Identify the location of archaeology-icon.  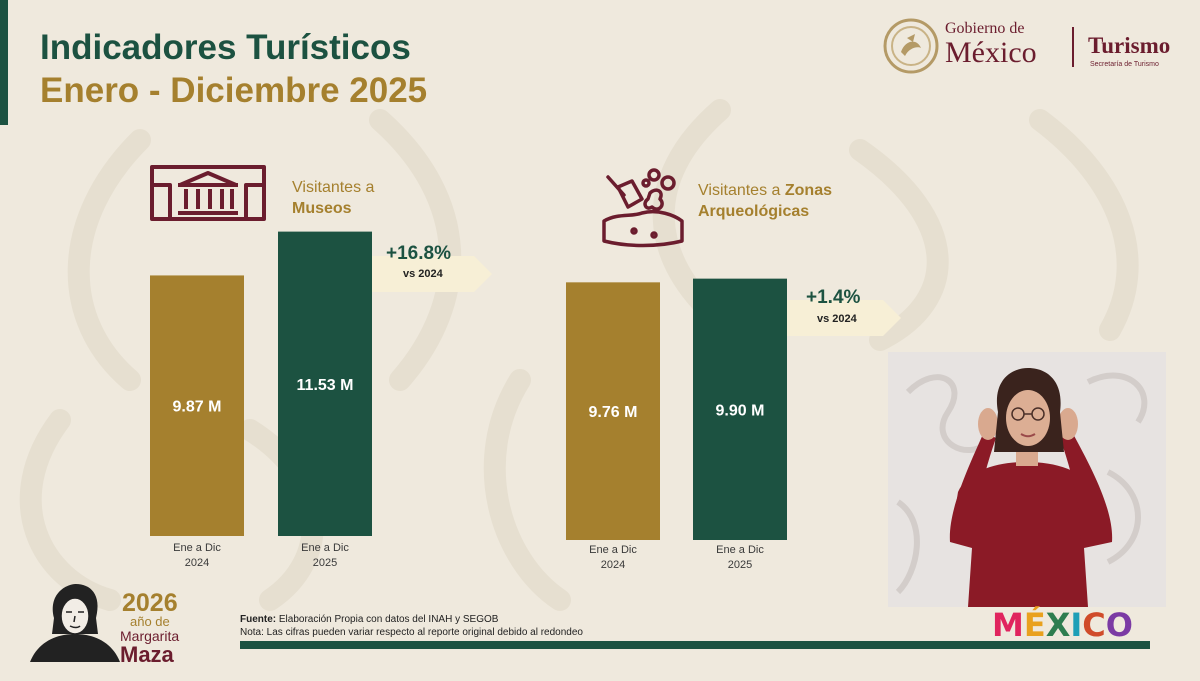
(643, 208).